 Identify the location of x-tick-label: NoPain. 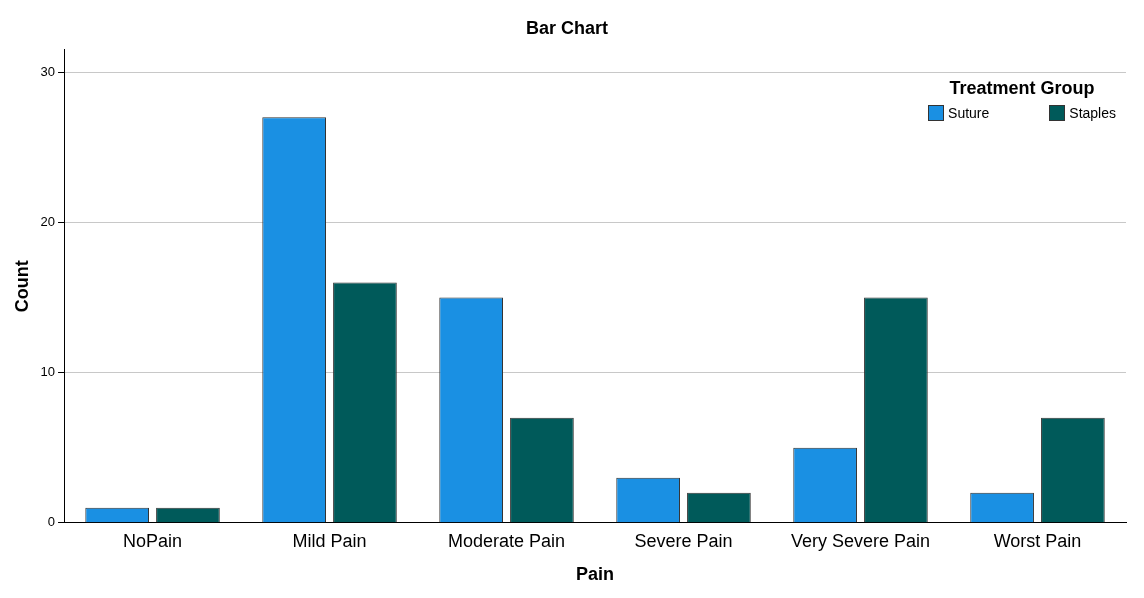
(153, 540).